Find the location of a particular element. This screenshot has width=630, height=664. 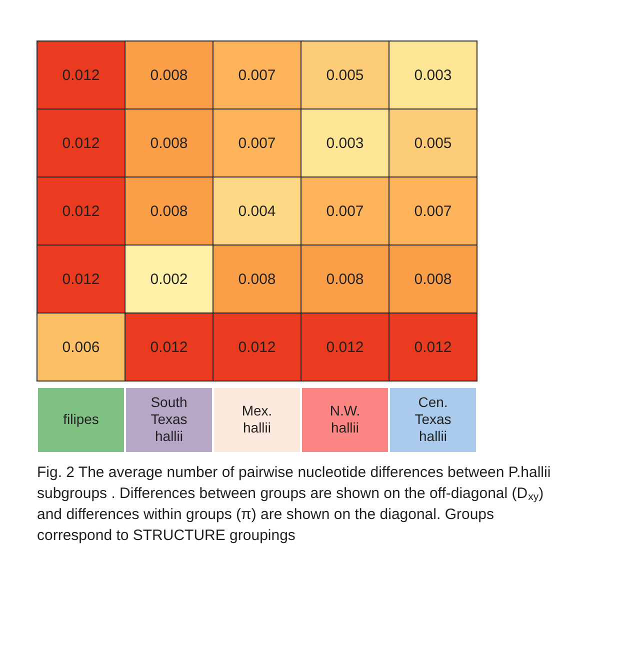

data-label: 0.004 is located at coordinates (257, 211).